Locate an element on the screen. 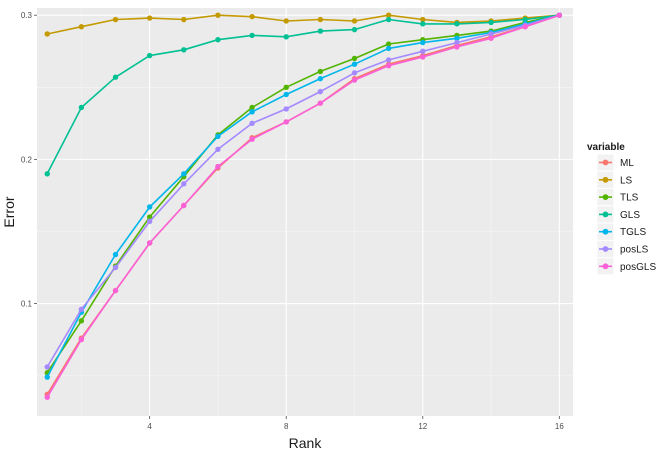  legend-item-posGLS: posGLS is located at coordinates (626, 266).